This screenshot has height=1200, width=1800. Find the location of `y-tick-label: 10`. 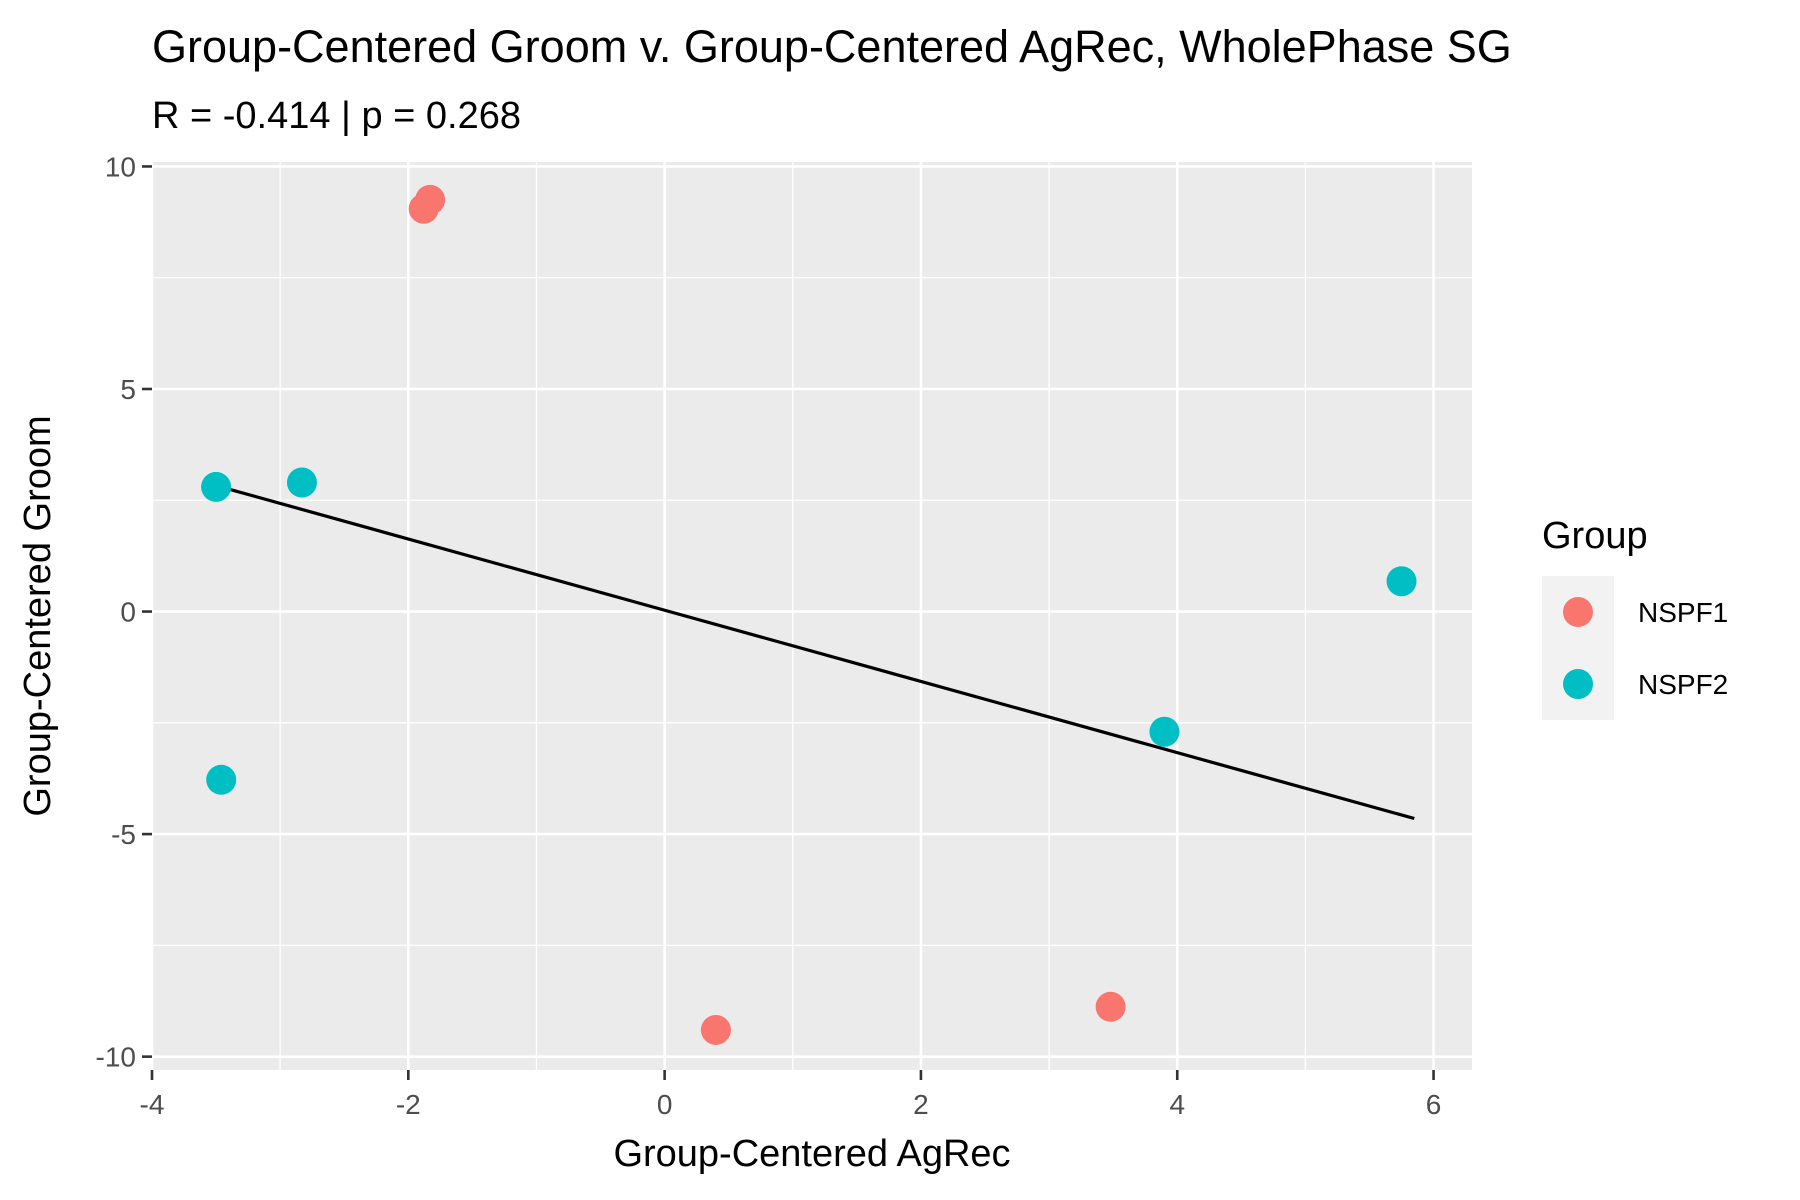

y-tick-label: 10 is located at coordinates (120, 166).